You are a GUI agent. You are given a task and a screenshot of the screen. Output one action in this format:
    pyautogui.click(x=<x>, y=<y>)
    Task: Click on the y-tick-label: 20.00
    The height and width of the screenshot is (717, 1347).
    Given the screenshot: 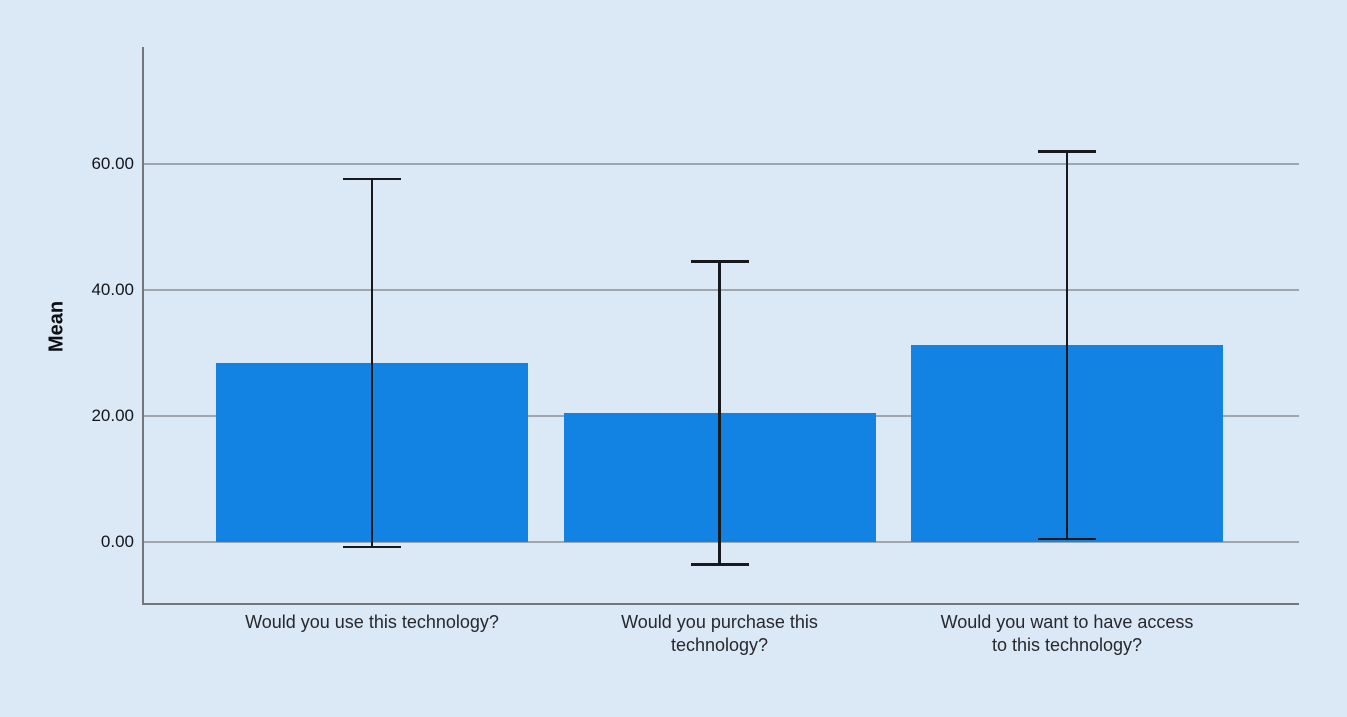 What is the action you would take?
    pyautogui.click(x=112, y=415)
    